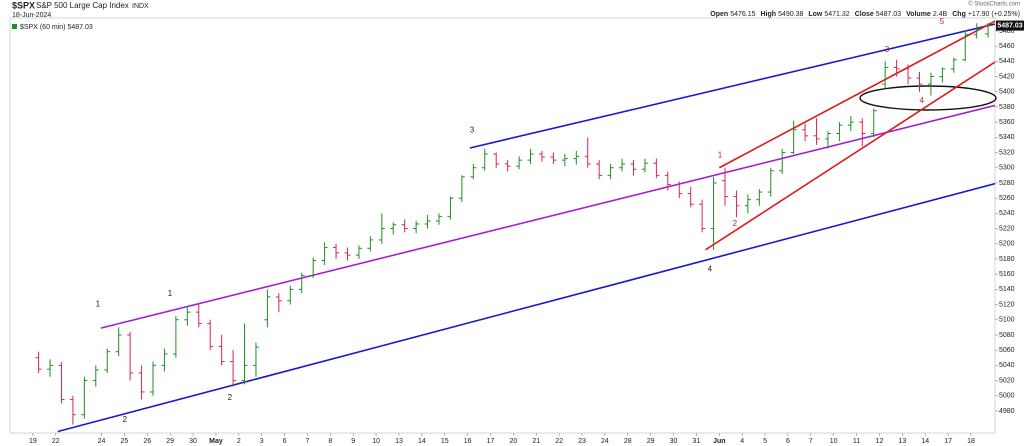 The height and width of the screenshot is (446, 1024). What do you see at coordinates (147, 441) in the screenshot?
I see `x-tick-label: 26` at bounding box center [147, 441].